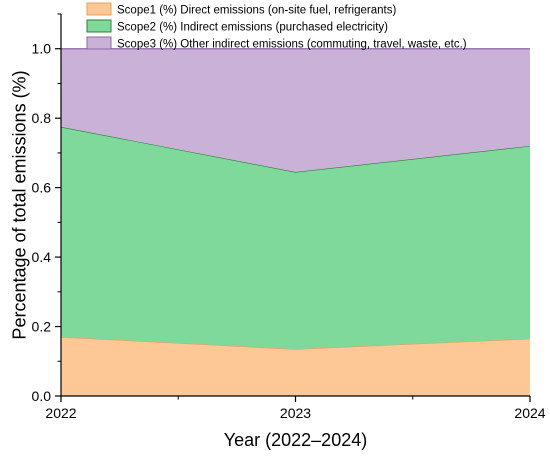 The height and width of the screenshot is (458, 550). Describe the element at coordinates (42, 257) in the screenshot. I see `y-tick-label: 0.4` at that location.